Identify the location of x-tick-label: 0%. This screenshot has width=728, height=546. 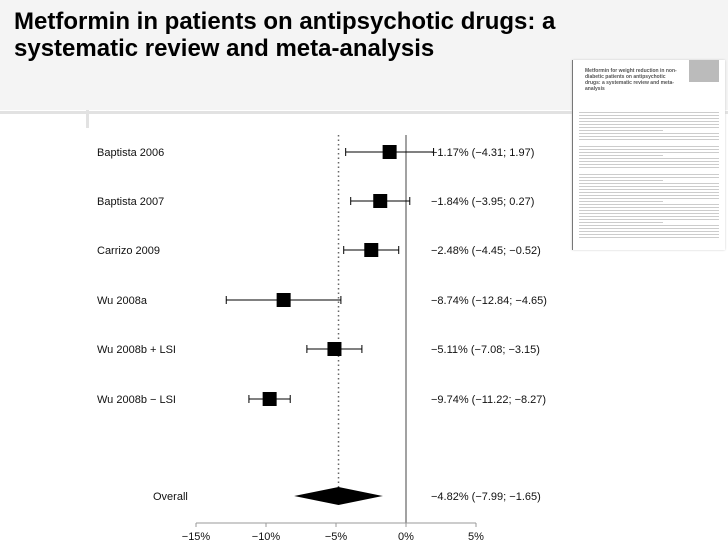
(406, 537).